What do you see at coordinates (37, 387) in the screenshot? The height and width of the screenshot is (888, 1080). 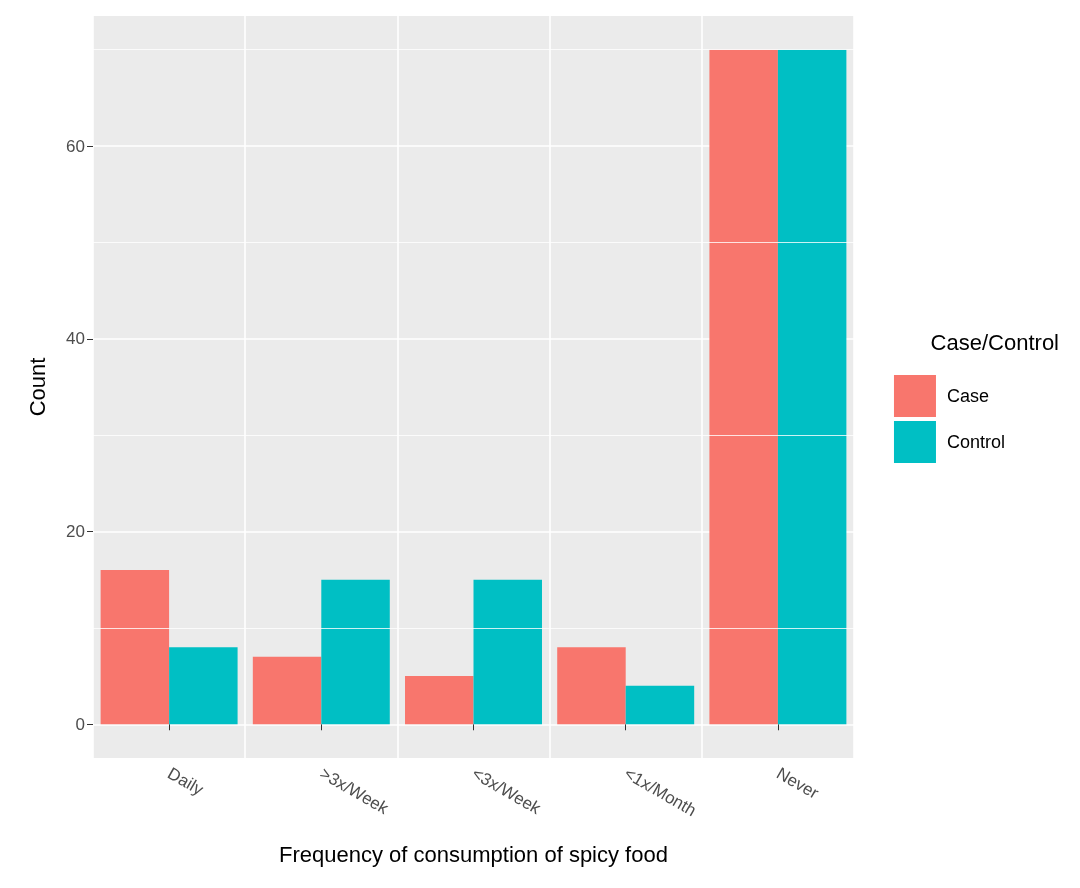 I see `y-axis-title: Count` at bounding box center [37, 387].